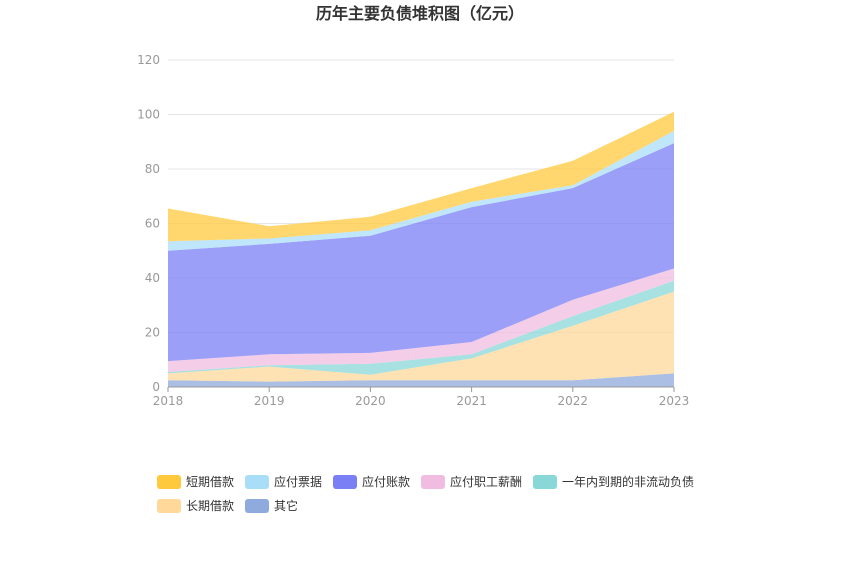 Image resolution: width=850 pixels, height=576 pixels. What do you see at coordinates (573, 401) in the screenshot?
I see `x-tick-label: 2022` at bounding box center [573, 401].